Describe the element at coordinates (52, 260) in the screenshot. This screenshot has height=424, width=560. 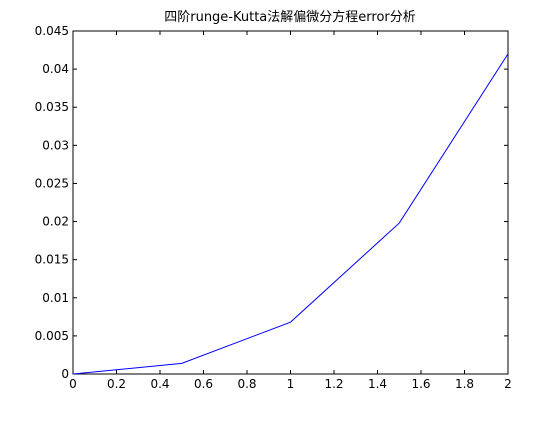
I see `y-tick-label: 0.015` at that location.